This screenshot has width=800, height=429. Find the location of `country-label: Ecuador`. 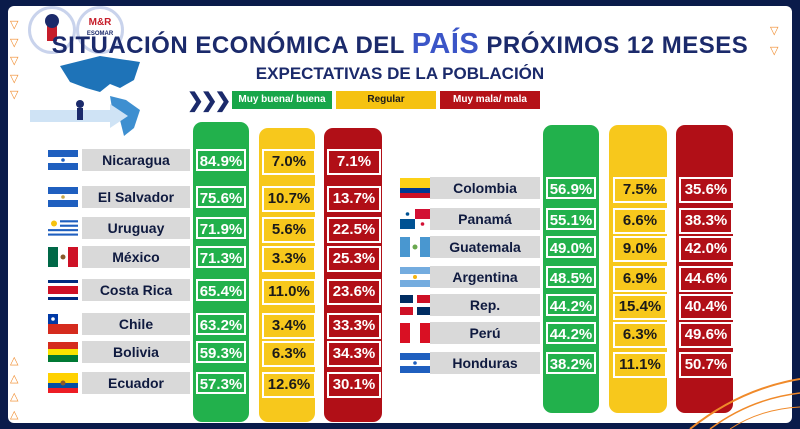

country-label: Ecuador is located at coordinates (136, 383).